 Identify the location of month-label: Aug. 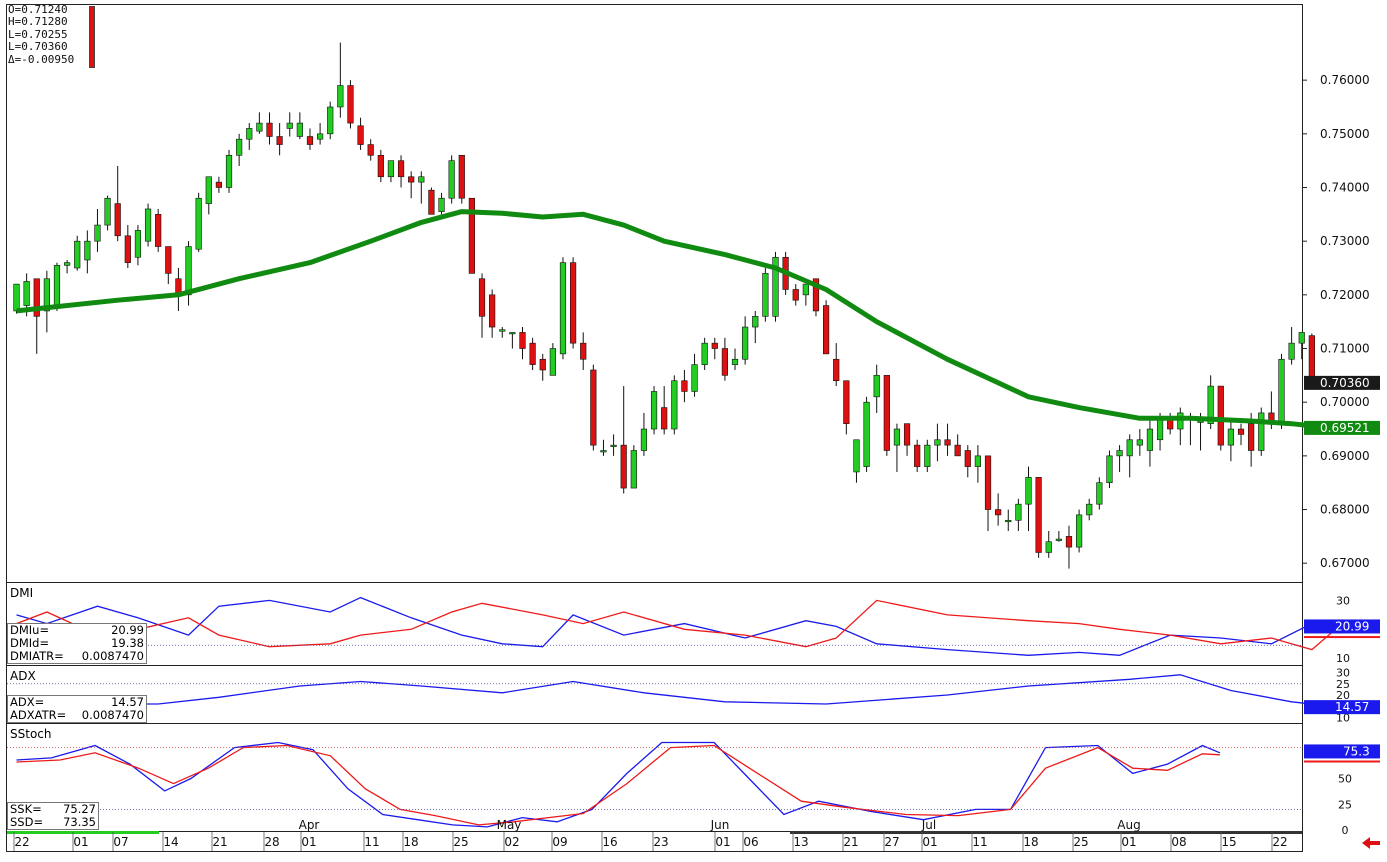
(1128, 825).